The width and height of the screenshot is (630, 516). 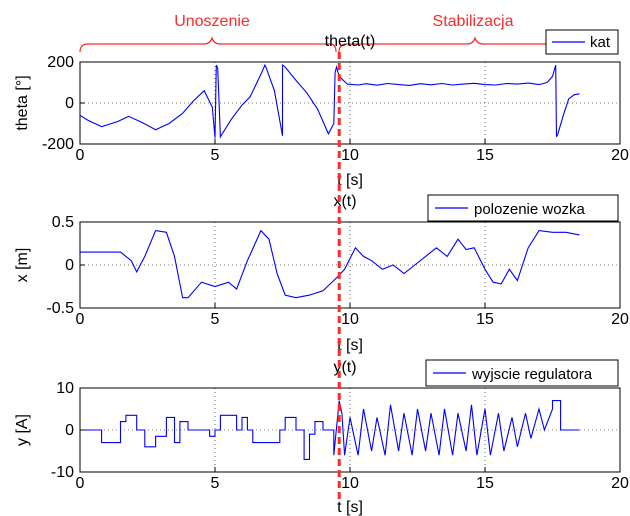 What do you see at coordinates (350, 345) in the screenshot?
I see `x-xlabel: t [s]` at bounding box center [350, 345].